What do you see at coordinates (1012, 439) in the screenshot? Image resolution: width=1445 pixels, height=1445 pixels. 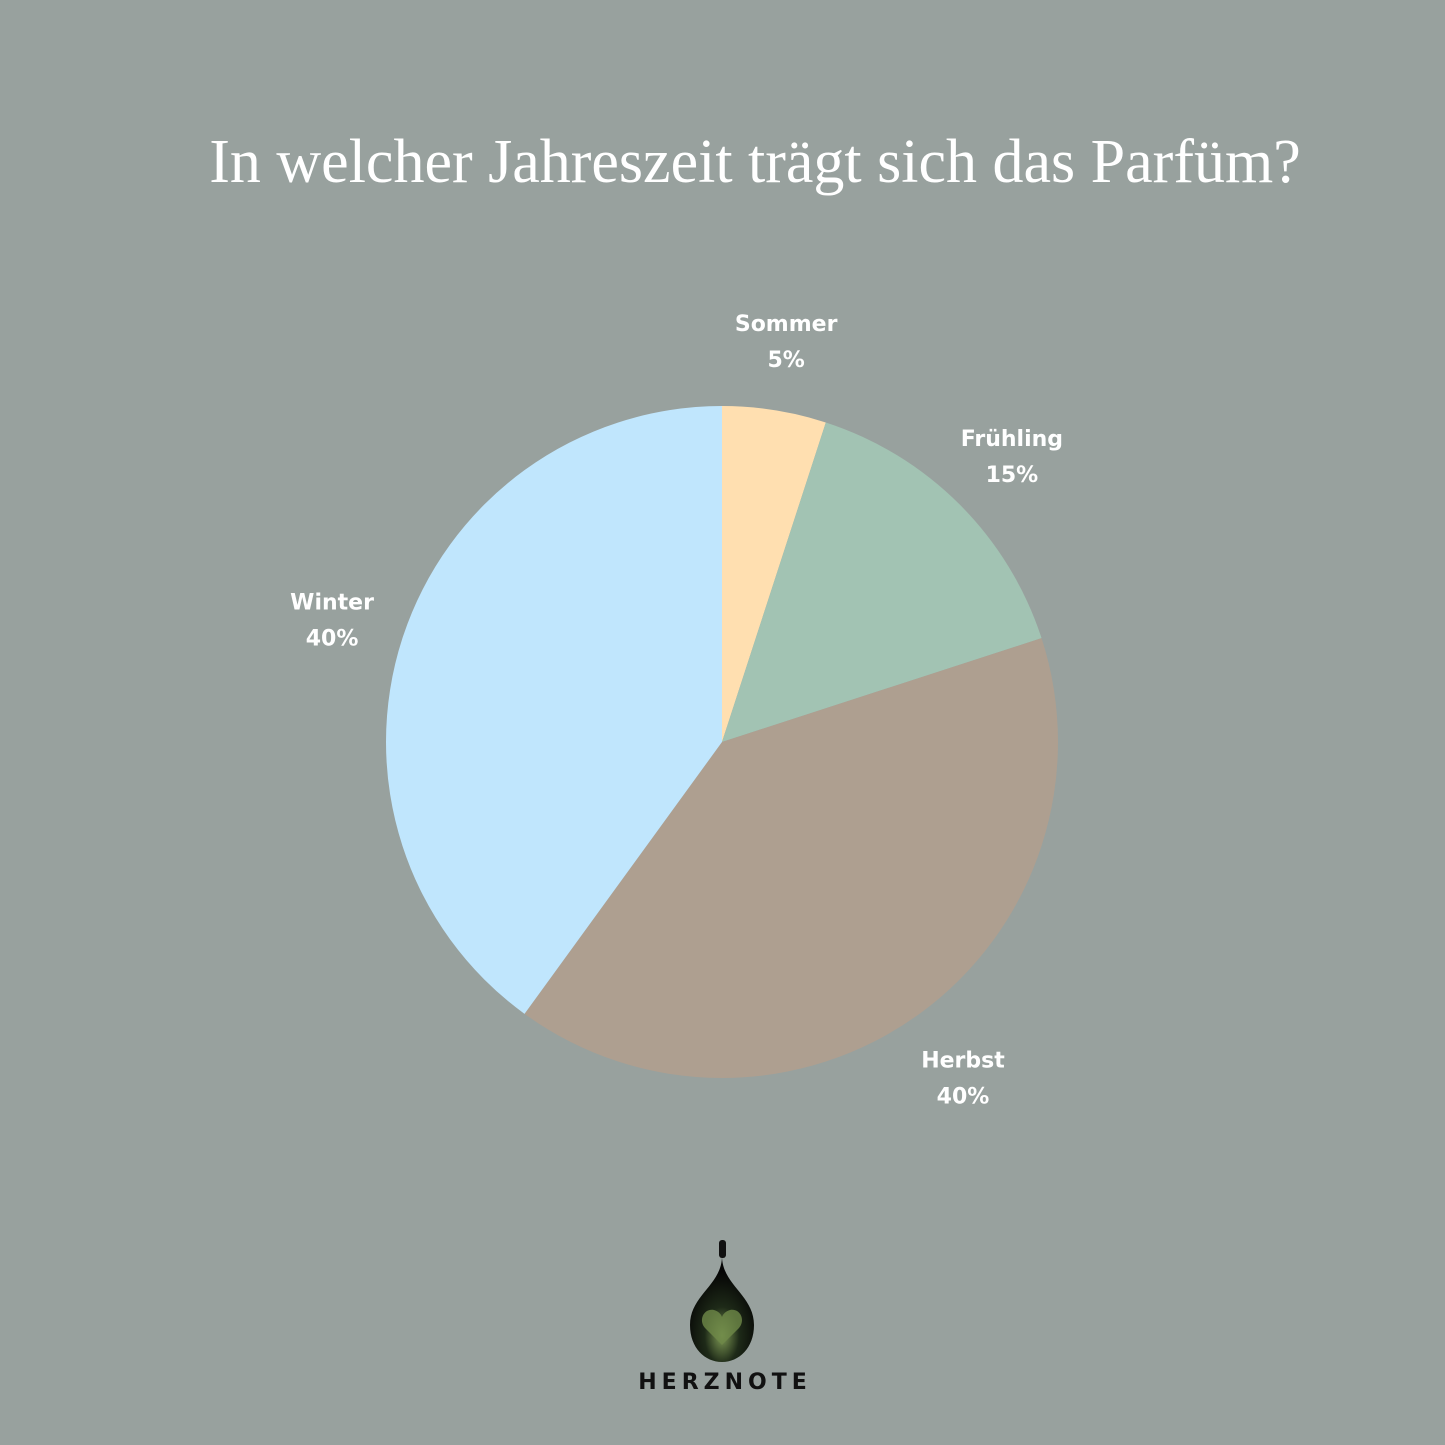 I see `slice-label: Frühling` at bounding box center [1012, 439].